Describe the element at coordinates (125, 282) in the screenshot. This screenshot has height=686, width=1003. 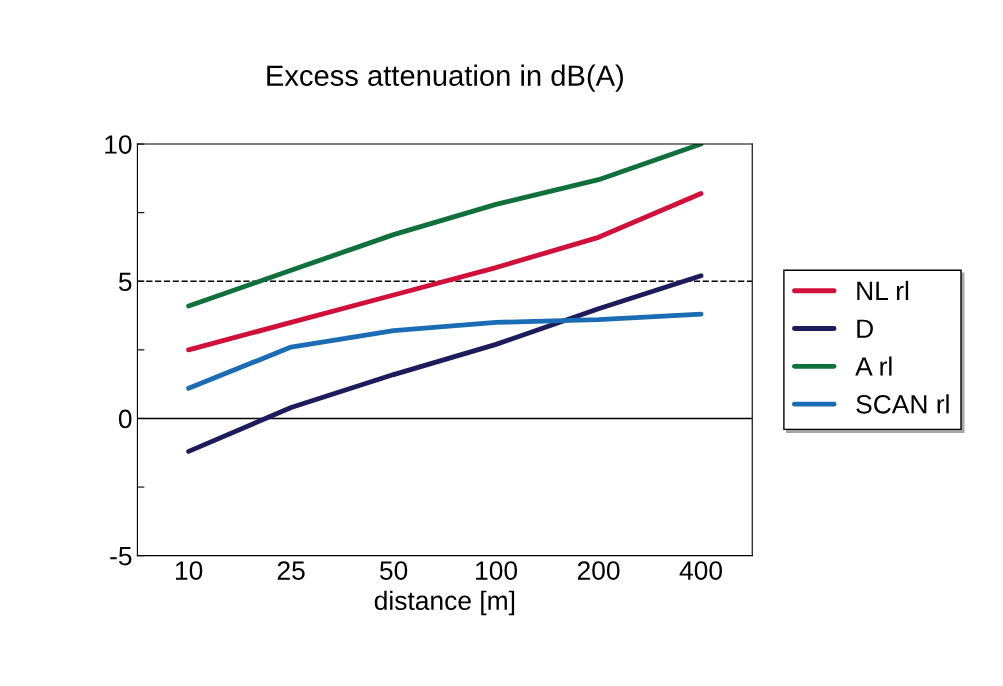
I see `y-tick-label: 5` at that location.